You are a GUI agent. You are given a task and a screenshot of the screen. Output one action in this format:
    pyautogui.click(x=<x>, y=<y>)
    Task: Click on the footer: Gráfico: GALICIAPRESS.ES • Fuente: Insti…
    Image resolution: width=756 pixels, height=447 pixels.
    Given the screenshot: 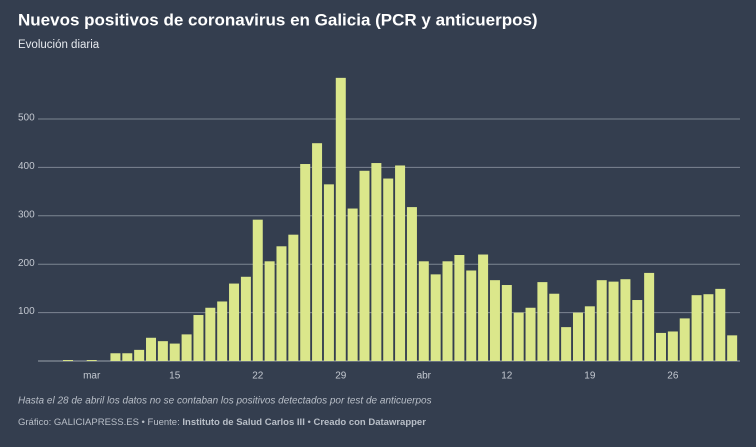 What is the action you would take?
    pyautogui.click(x=222, y=422)
    